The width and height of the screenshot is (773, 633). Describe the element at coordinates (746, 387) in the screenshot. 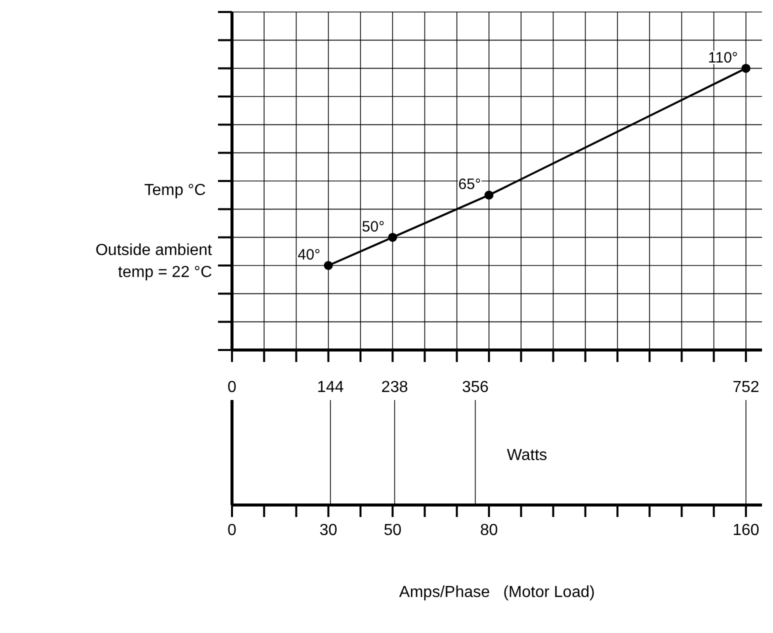

I see `x2-tick-label: 752` at that location.